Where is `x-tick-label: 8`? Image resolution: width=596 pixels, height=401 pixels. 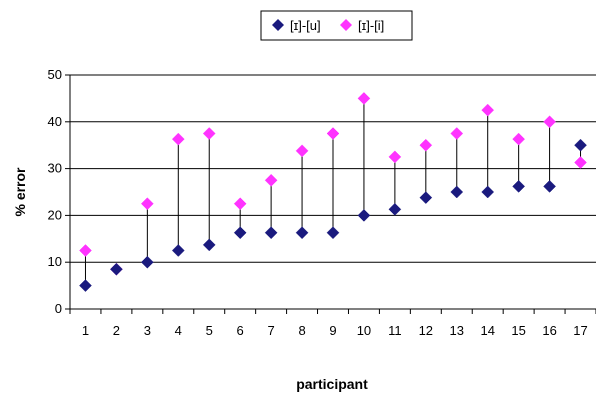 x-tick-label: 8 is located at coordinates (301, 330).